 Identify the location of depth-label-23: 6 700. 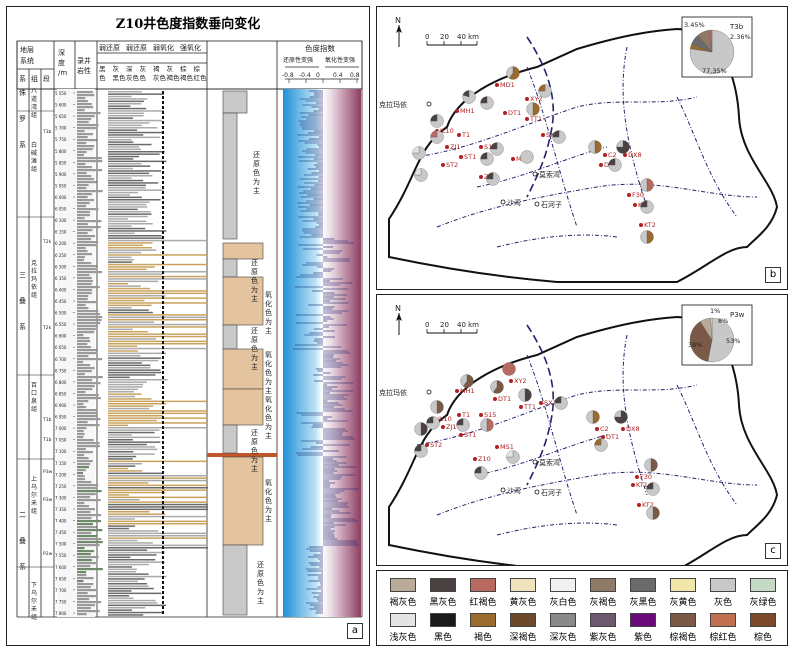
(61, 359).